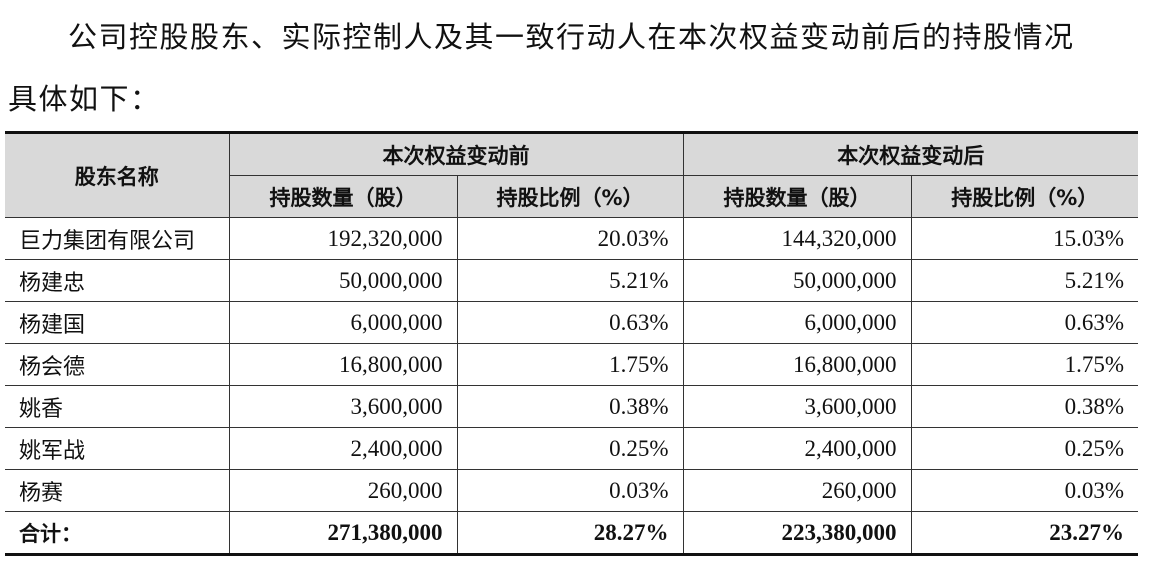 The image size is (1168, 574). I want to click on header-row-columns: 持股数量（股） 持股比例（%） 持股数量（股） 持股比例（%）, so click(571, 196).